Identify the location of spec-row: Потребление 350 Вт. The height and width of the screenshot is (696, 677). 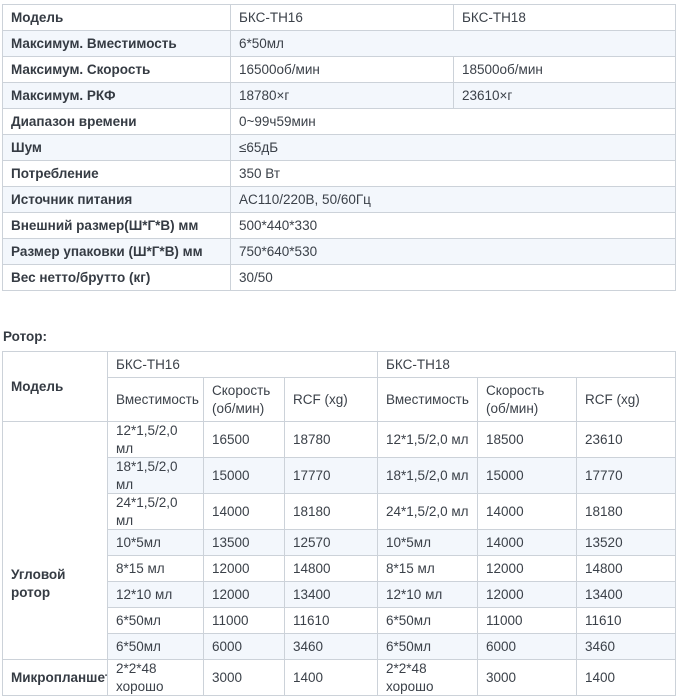
(339, 173).